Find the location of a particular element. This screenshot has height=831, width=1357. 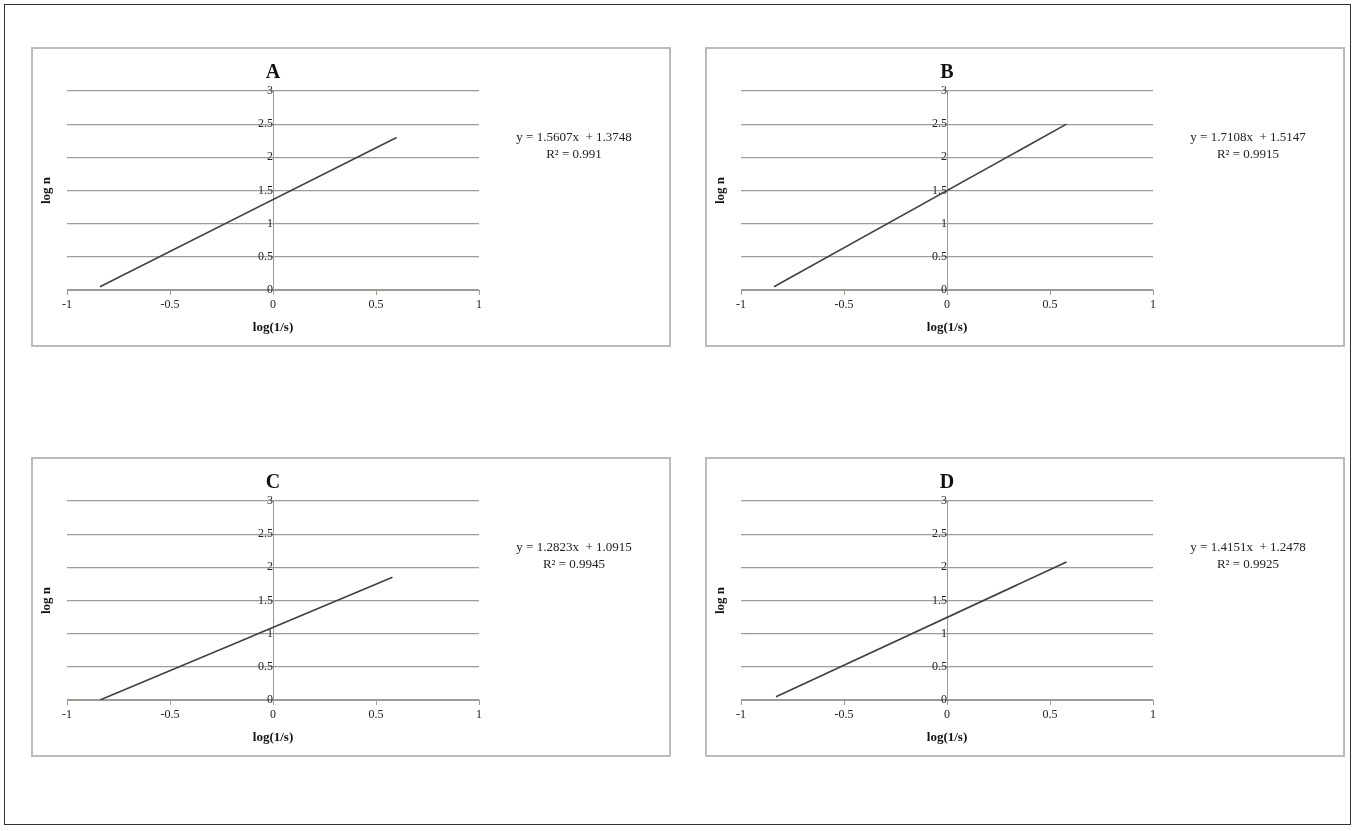

text: y = 1.5607x + 1.3748 is located at coordinates (574, 137).